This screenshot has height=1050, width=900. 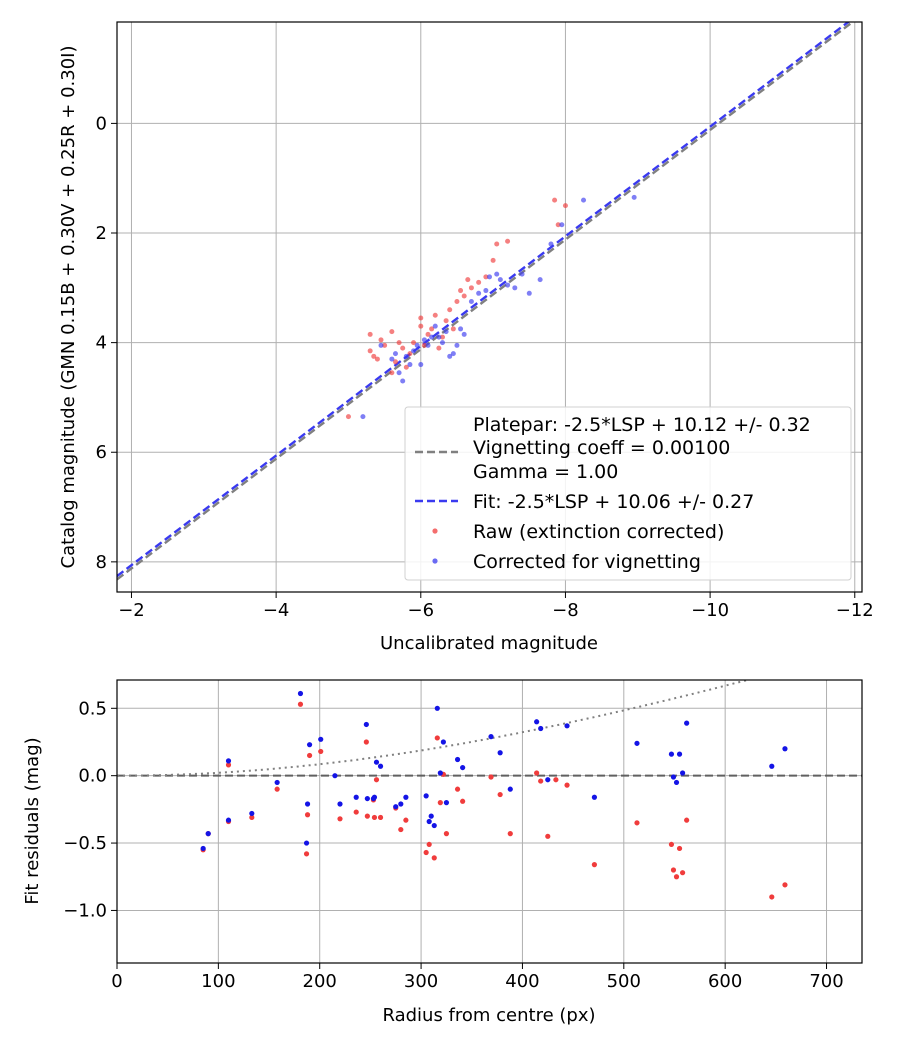 What do you see at coordinates (624, 981) in the screenshot?
I see `x-tick-label: 500` at bounding box center [624, 981].